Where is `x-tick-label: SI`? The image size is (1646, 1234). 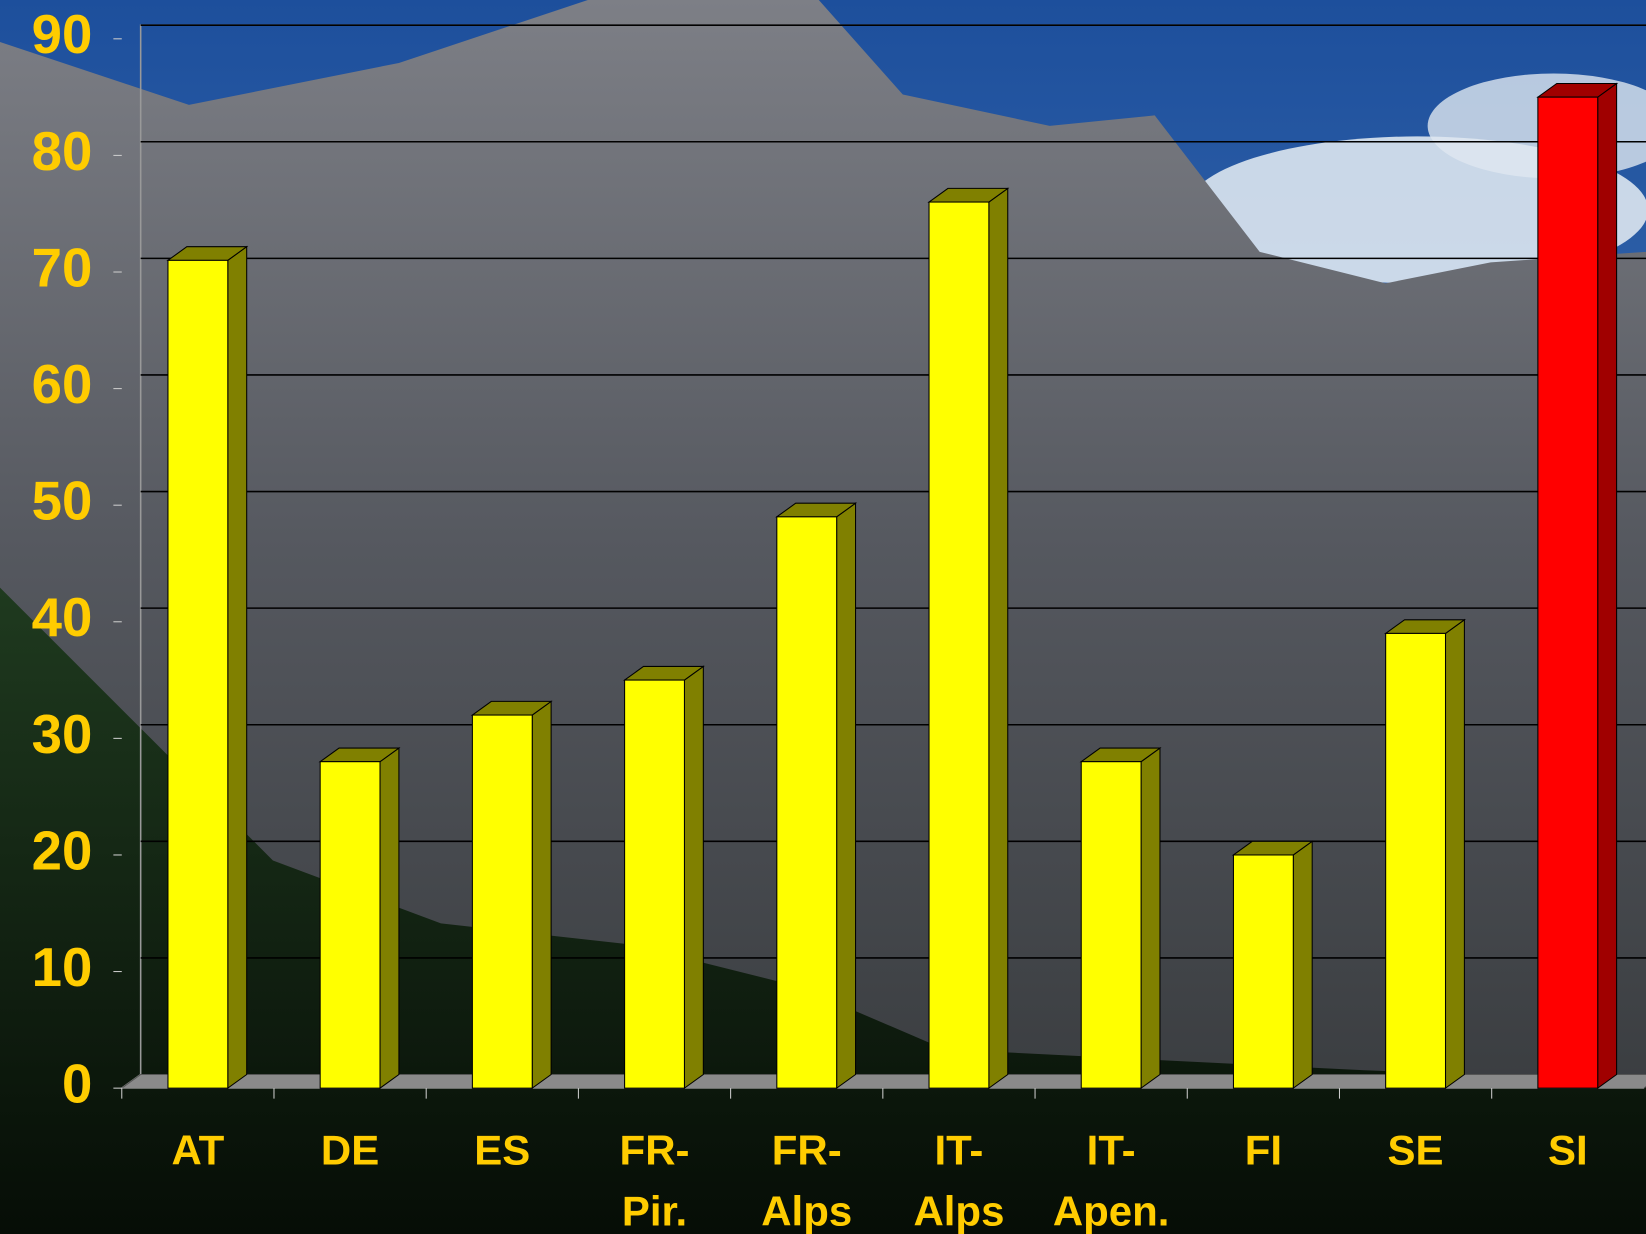
x-tick-label: SI is located at coordinates (1568, 1150).